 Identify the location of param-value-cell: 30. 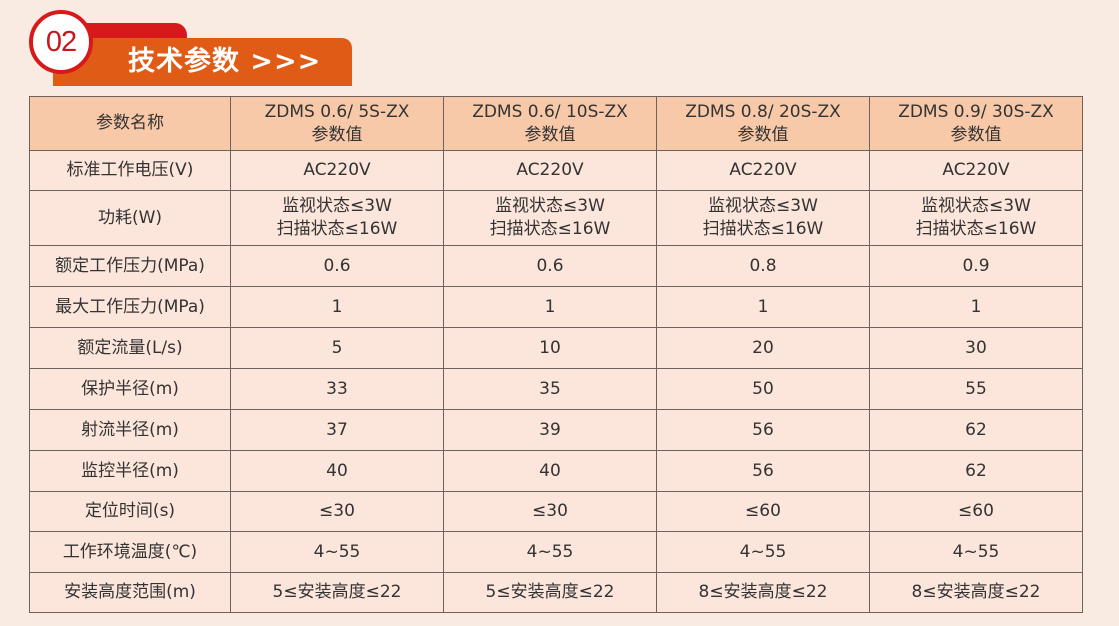
(976, 348).